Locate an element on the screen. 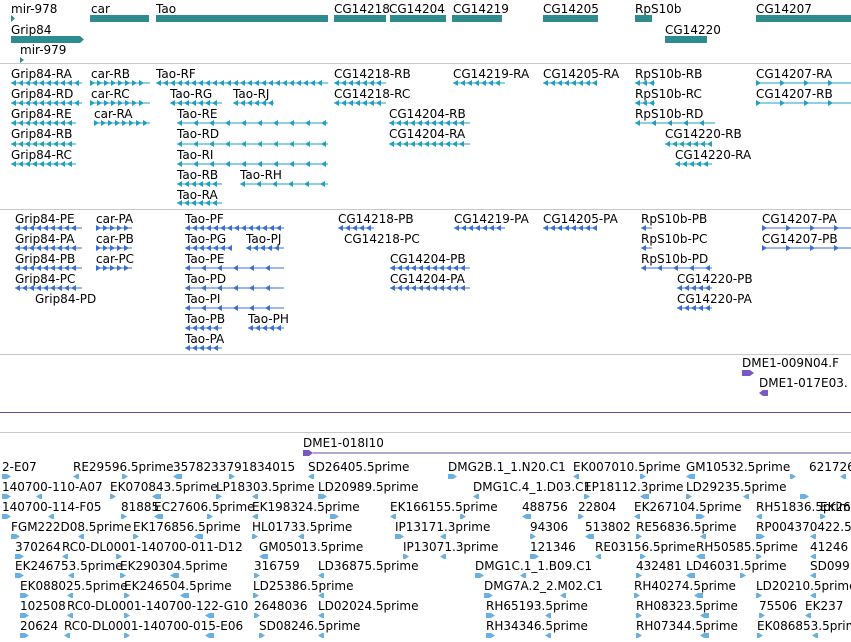 The width and height of the screenshot is (851, 642). est-label: RE29596.5prime is located at coordinates (123, 467).